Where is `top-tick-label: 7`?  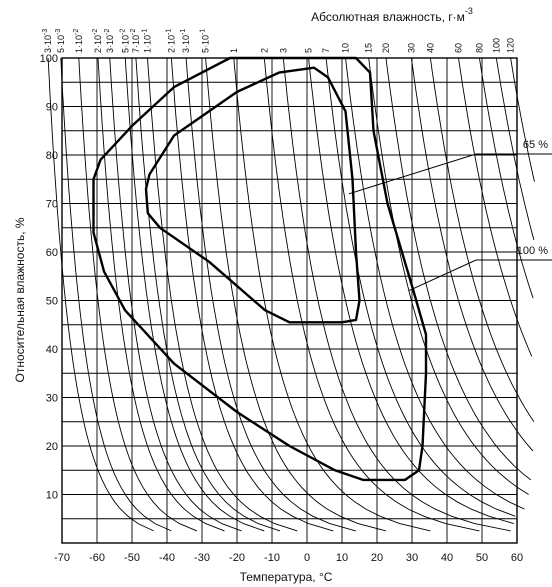 top-tick-label: 7 is located at coordinates (326, 50).